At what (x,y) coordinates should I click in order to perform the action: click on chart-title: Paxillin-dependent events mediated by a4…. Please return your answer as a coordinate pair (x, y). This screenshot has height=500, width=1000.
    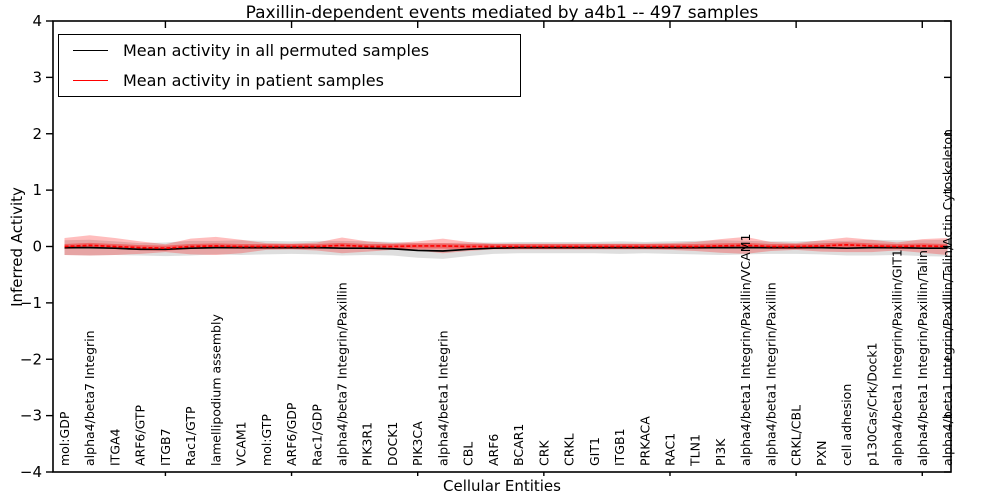
    Looking at the image, I should click on (502, 13).